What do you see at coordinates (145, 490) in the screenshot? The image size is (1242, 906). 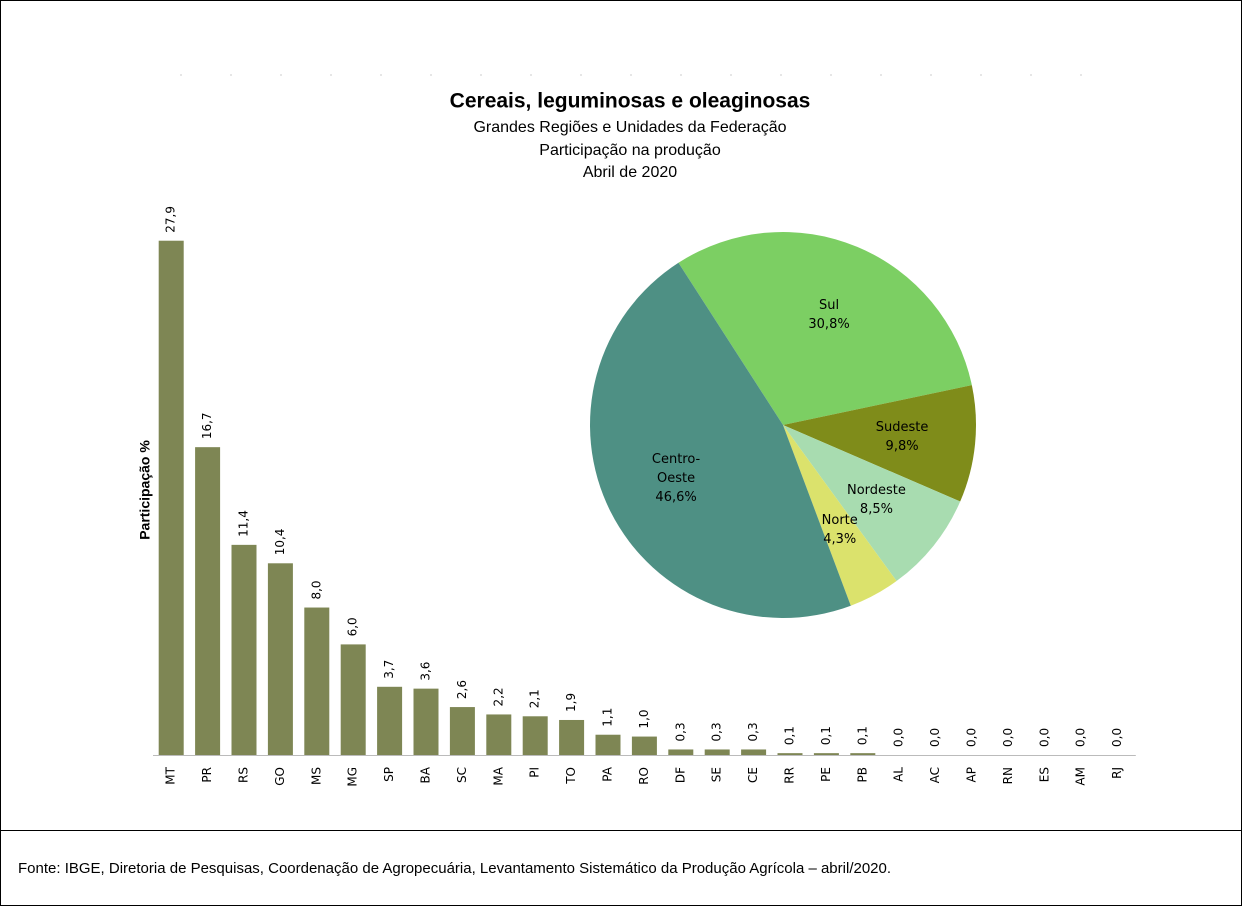 I see `y-axis-label: Participação %` at bounding box center [145, 490].